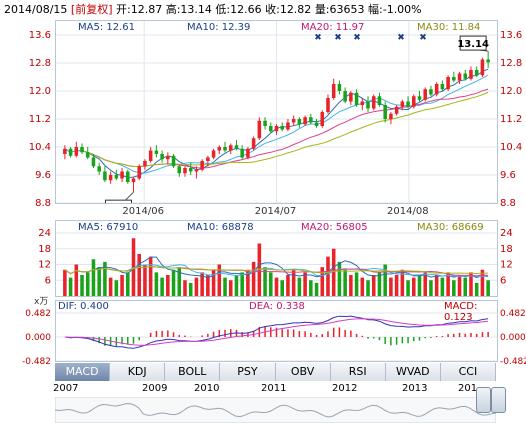  What do you see at coordinates (118, 201) in the screenshot?
I see `callout-box` at bounding box center [118, 201].